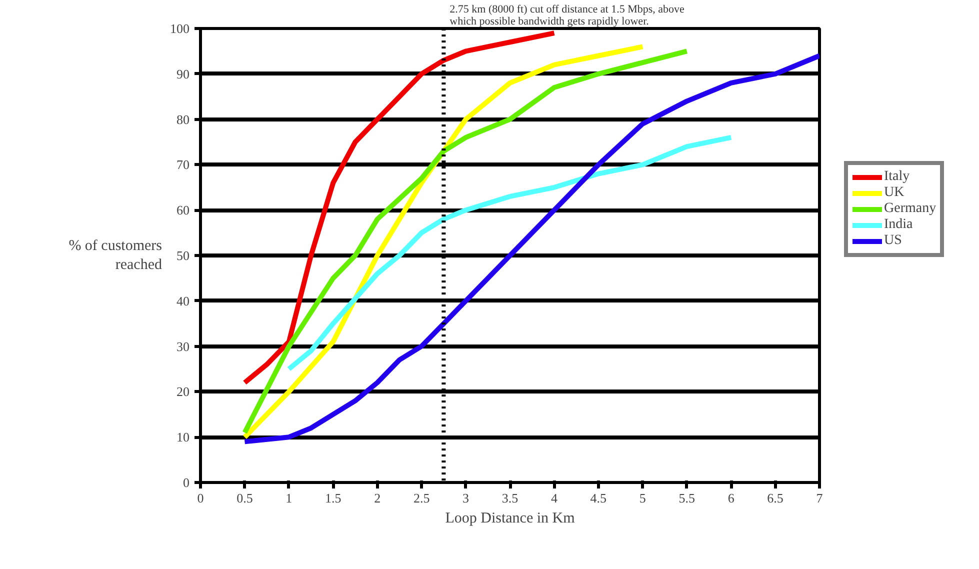 Image resolution: width=979 pixels, height=569 pixels. I want to click on y-tick-label: 80, so click(183, 119).